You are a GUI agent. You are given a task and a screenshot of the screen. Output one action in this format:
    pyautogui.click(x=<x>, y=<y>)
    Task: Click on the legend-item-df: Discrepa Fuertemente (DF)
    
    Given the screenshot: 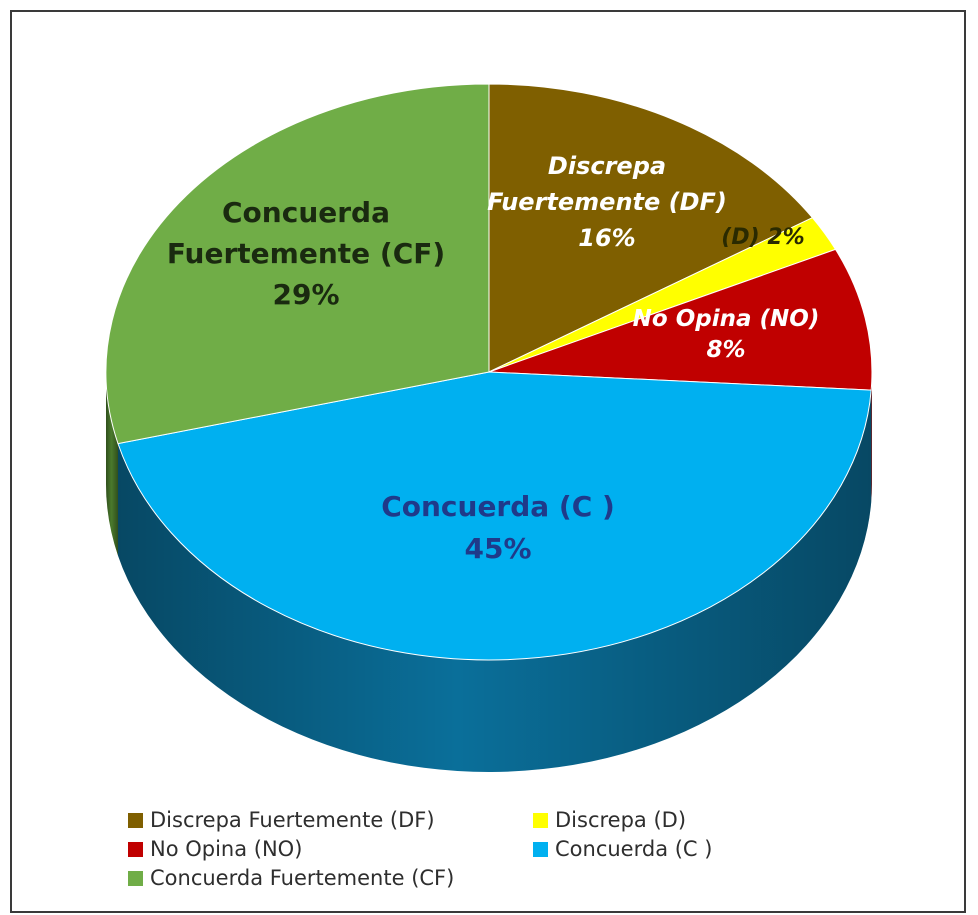 What is the action you would take?
    pyautogui.click(x=281, y=820)
    